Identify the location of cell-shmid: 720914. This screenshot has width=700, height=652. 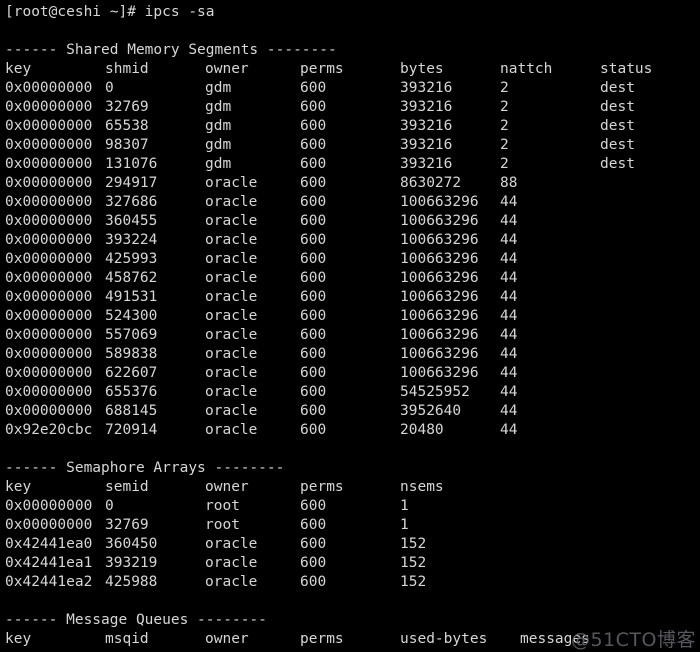
(131, 430).